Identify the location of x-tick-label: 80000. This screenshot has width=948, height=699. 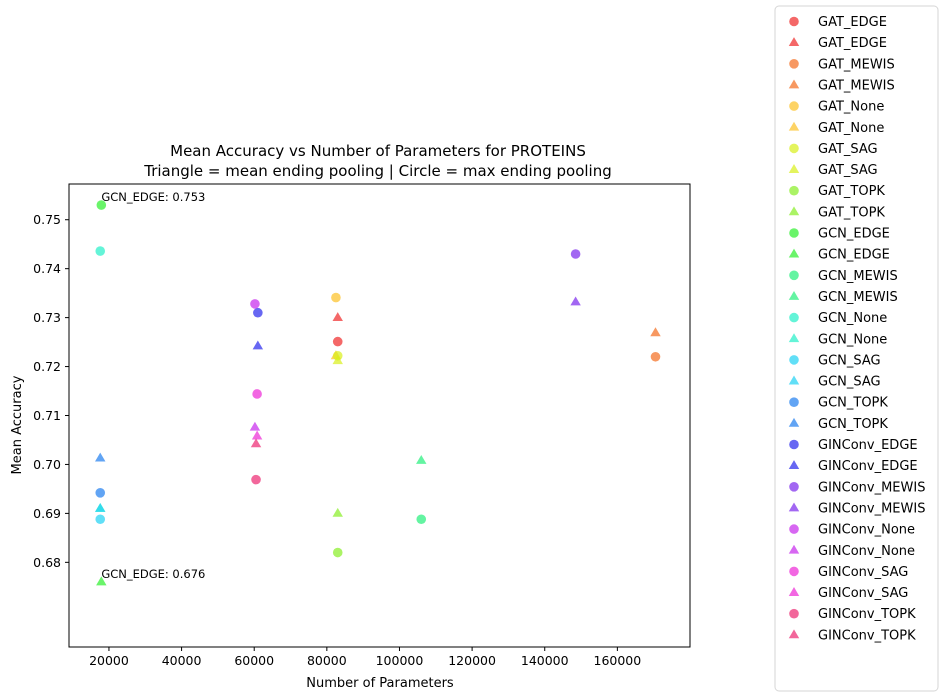
(327, 660).